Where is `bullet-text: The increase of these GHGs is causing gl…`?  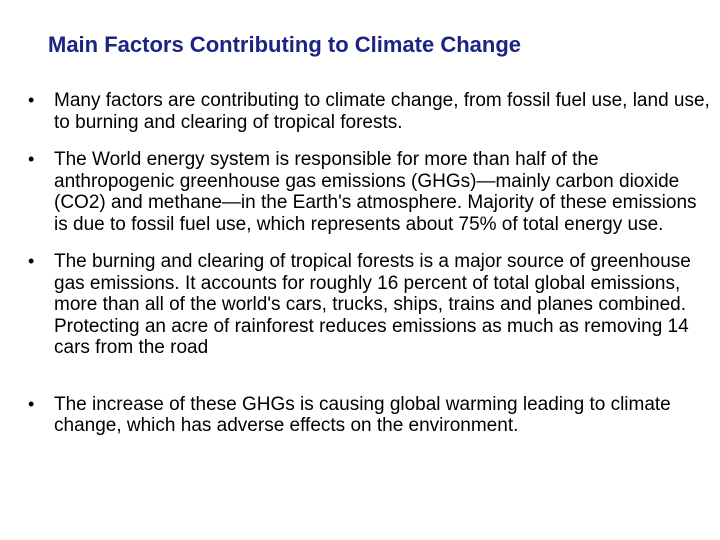
bullet-text: The increase of these GHGs is causing gl… is located at coordinates (362, 415).